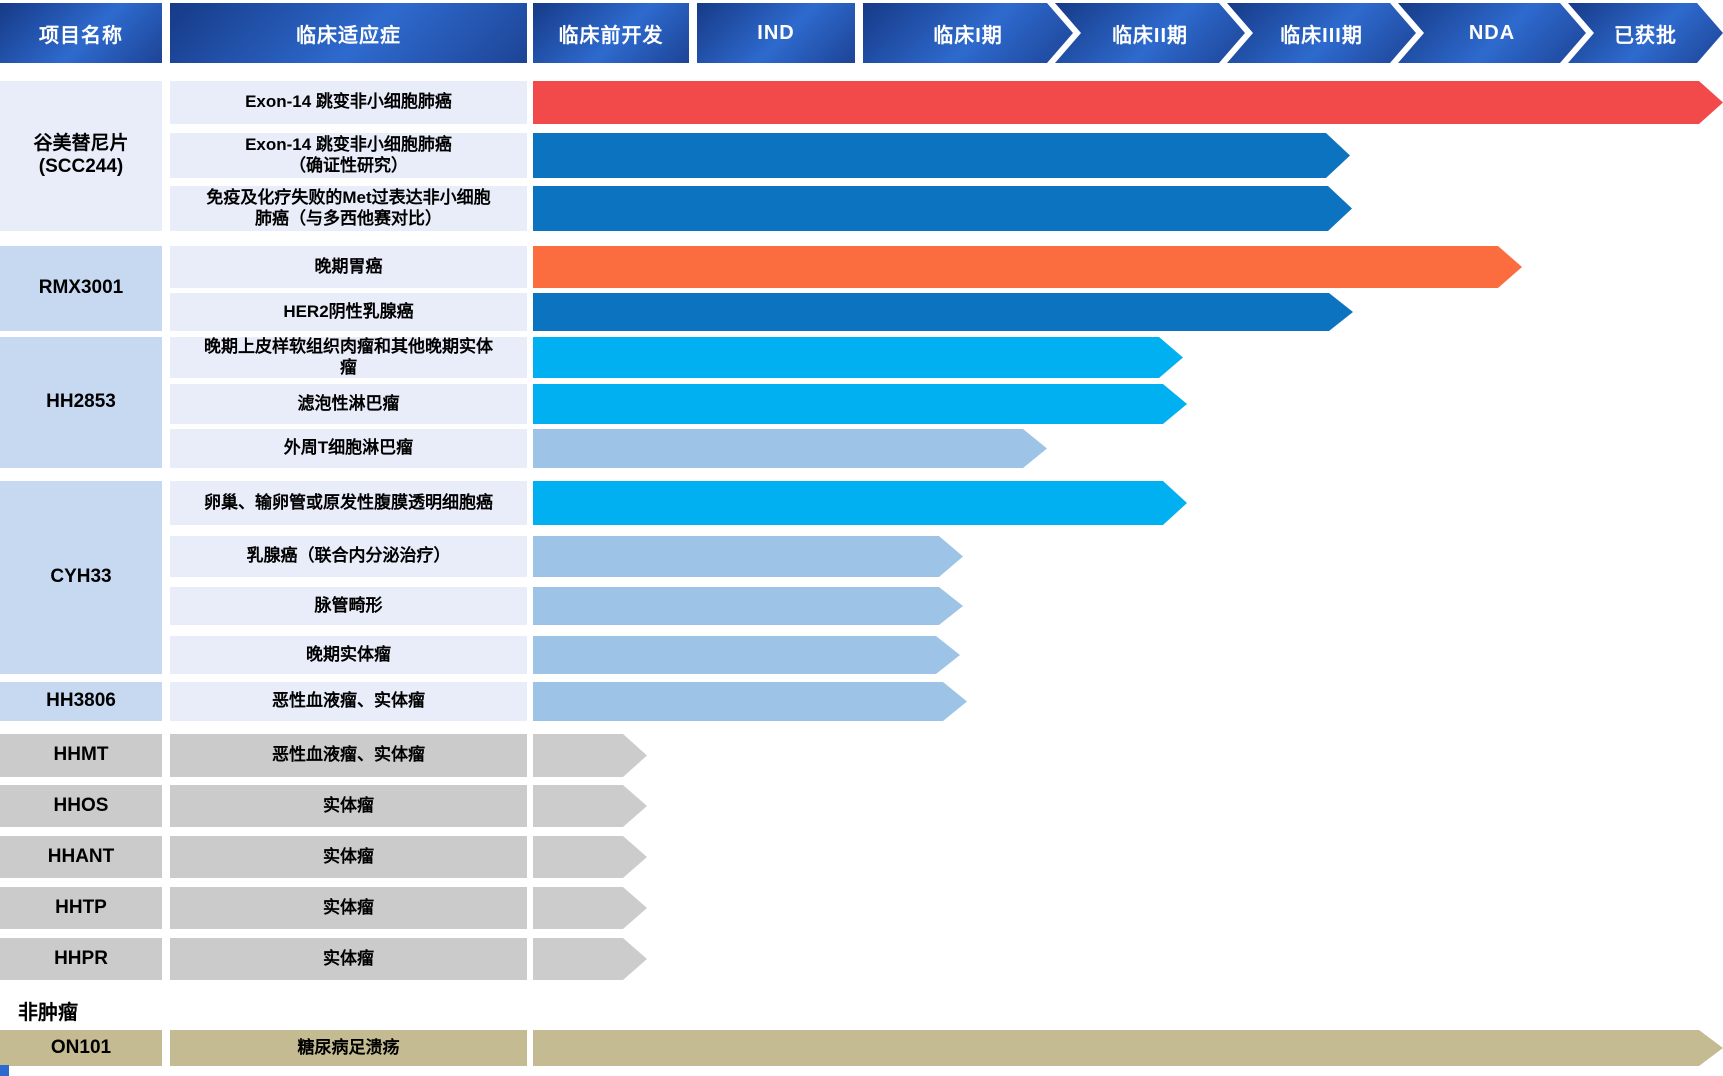  What do you see at coordinates (81, 959) in the screenshot?
I see `project-cell-9: HHPR` at bounding box center [81, 959].